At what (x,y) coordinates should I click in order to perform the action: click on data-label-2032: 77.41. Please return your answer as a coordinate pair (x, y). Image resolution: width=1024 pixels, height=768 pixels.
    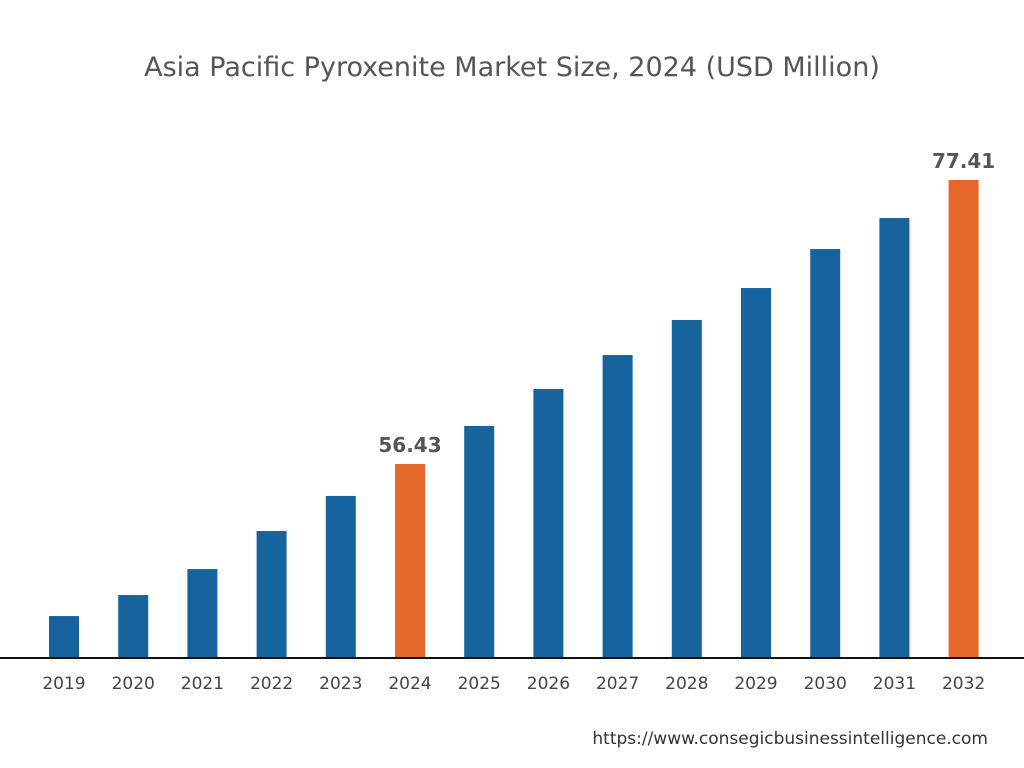
    Looking at the image, I should click on (963, 161).